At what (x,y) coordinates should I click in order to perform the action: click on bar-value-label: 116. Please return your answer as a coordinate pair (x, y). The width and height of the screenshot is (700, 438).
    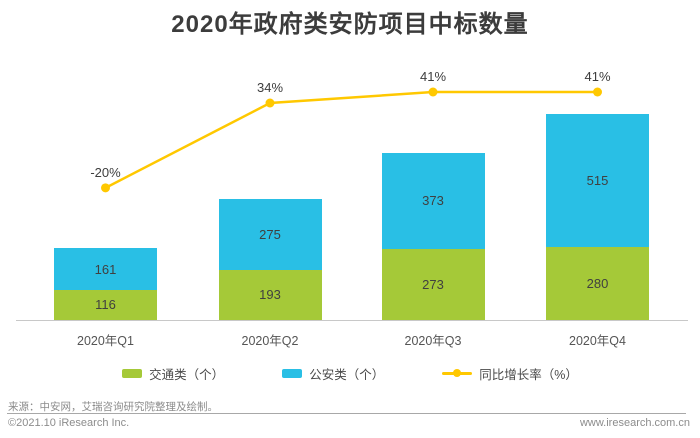
    Looking at the image, I should click on (105, 305).